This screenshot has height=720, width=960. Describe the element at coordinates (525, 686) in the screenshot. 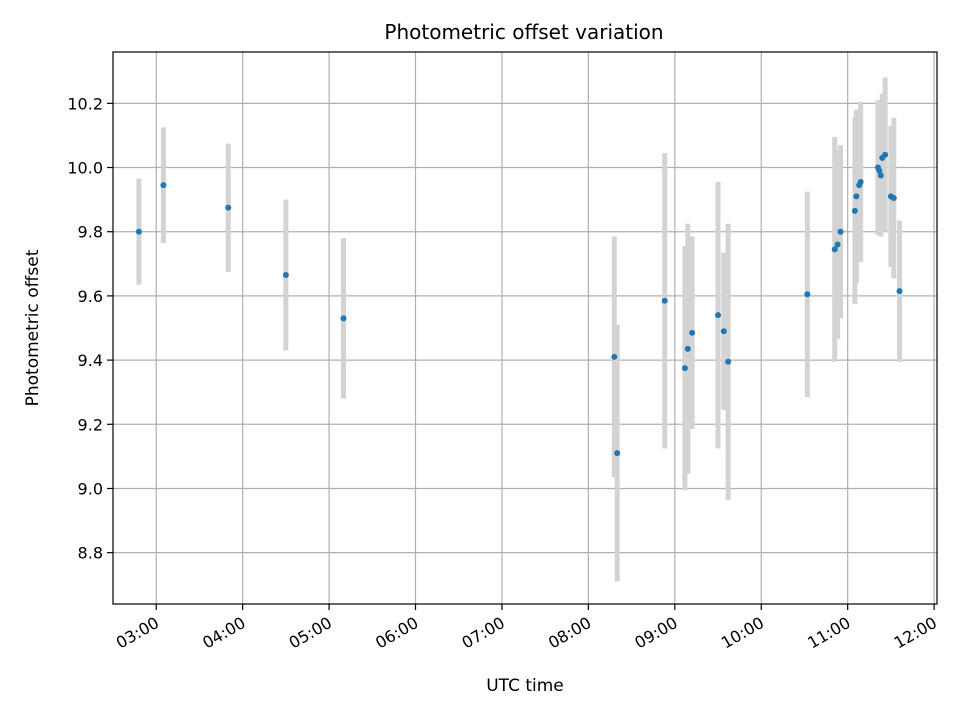

I see `x-axis-label: UTC time` at that location.